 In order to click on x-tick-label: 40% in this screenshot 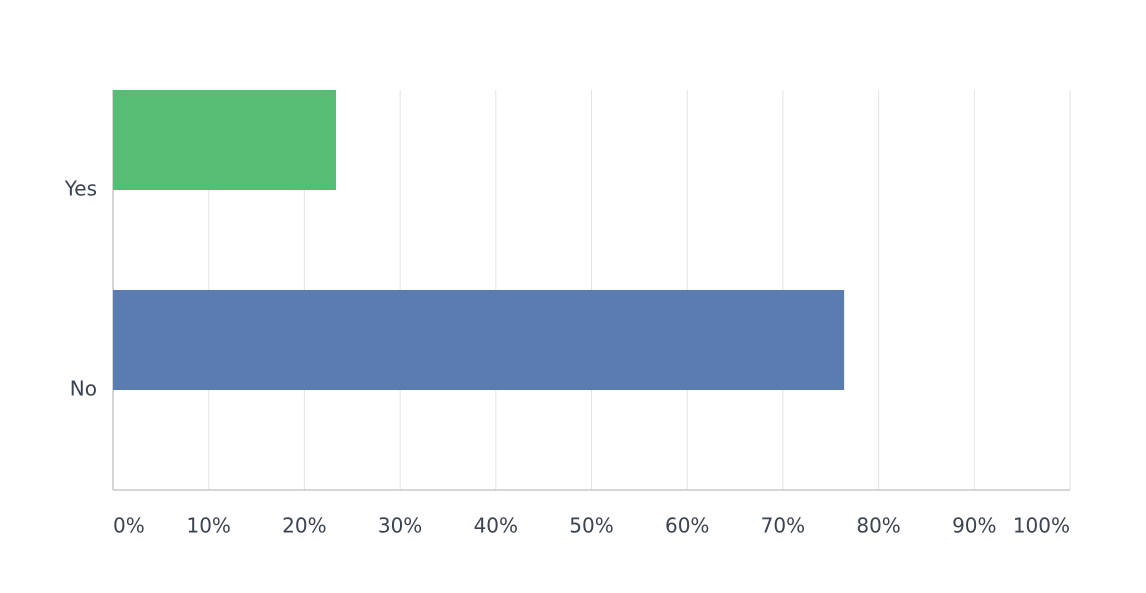, I will do `click(496, 526)`.